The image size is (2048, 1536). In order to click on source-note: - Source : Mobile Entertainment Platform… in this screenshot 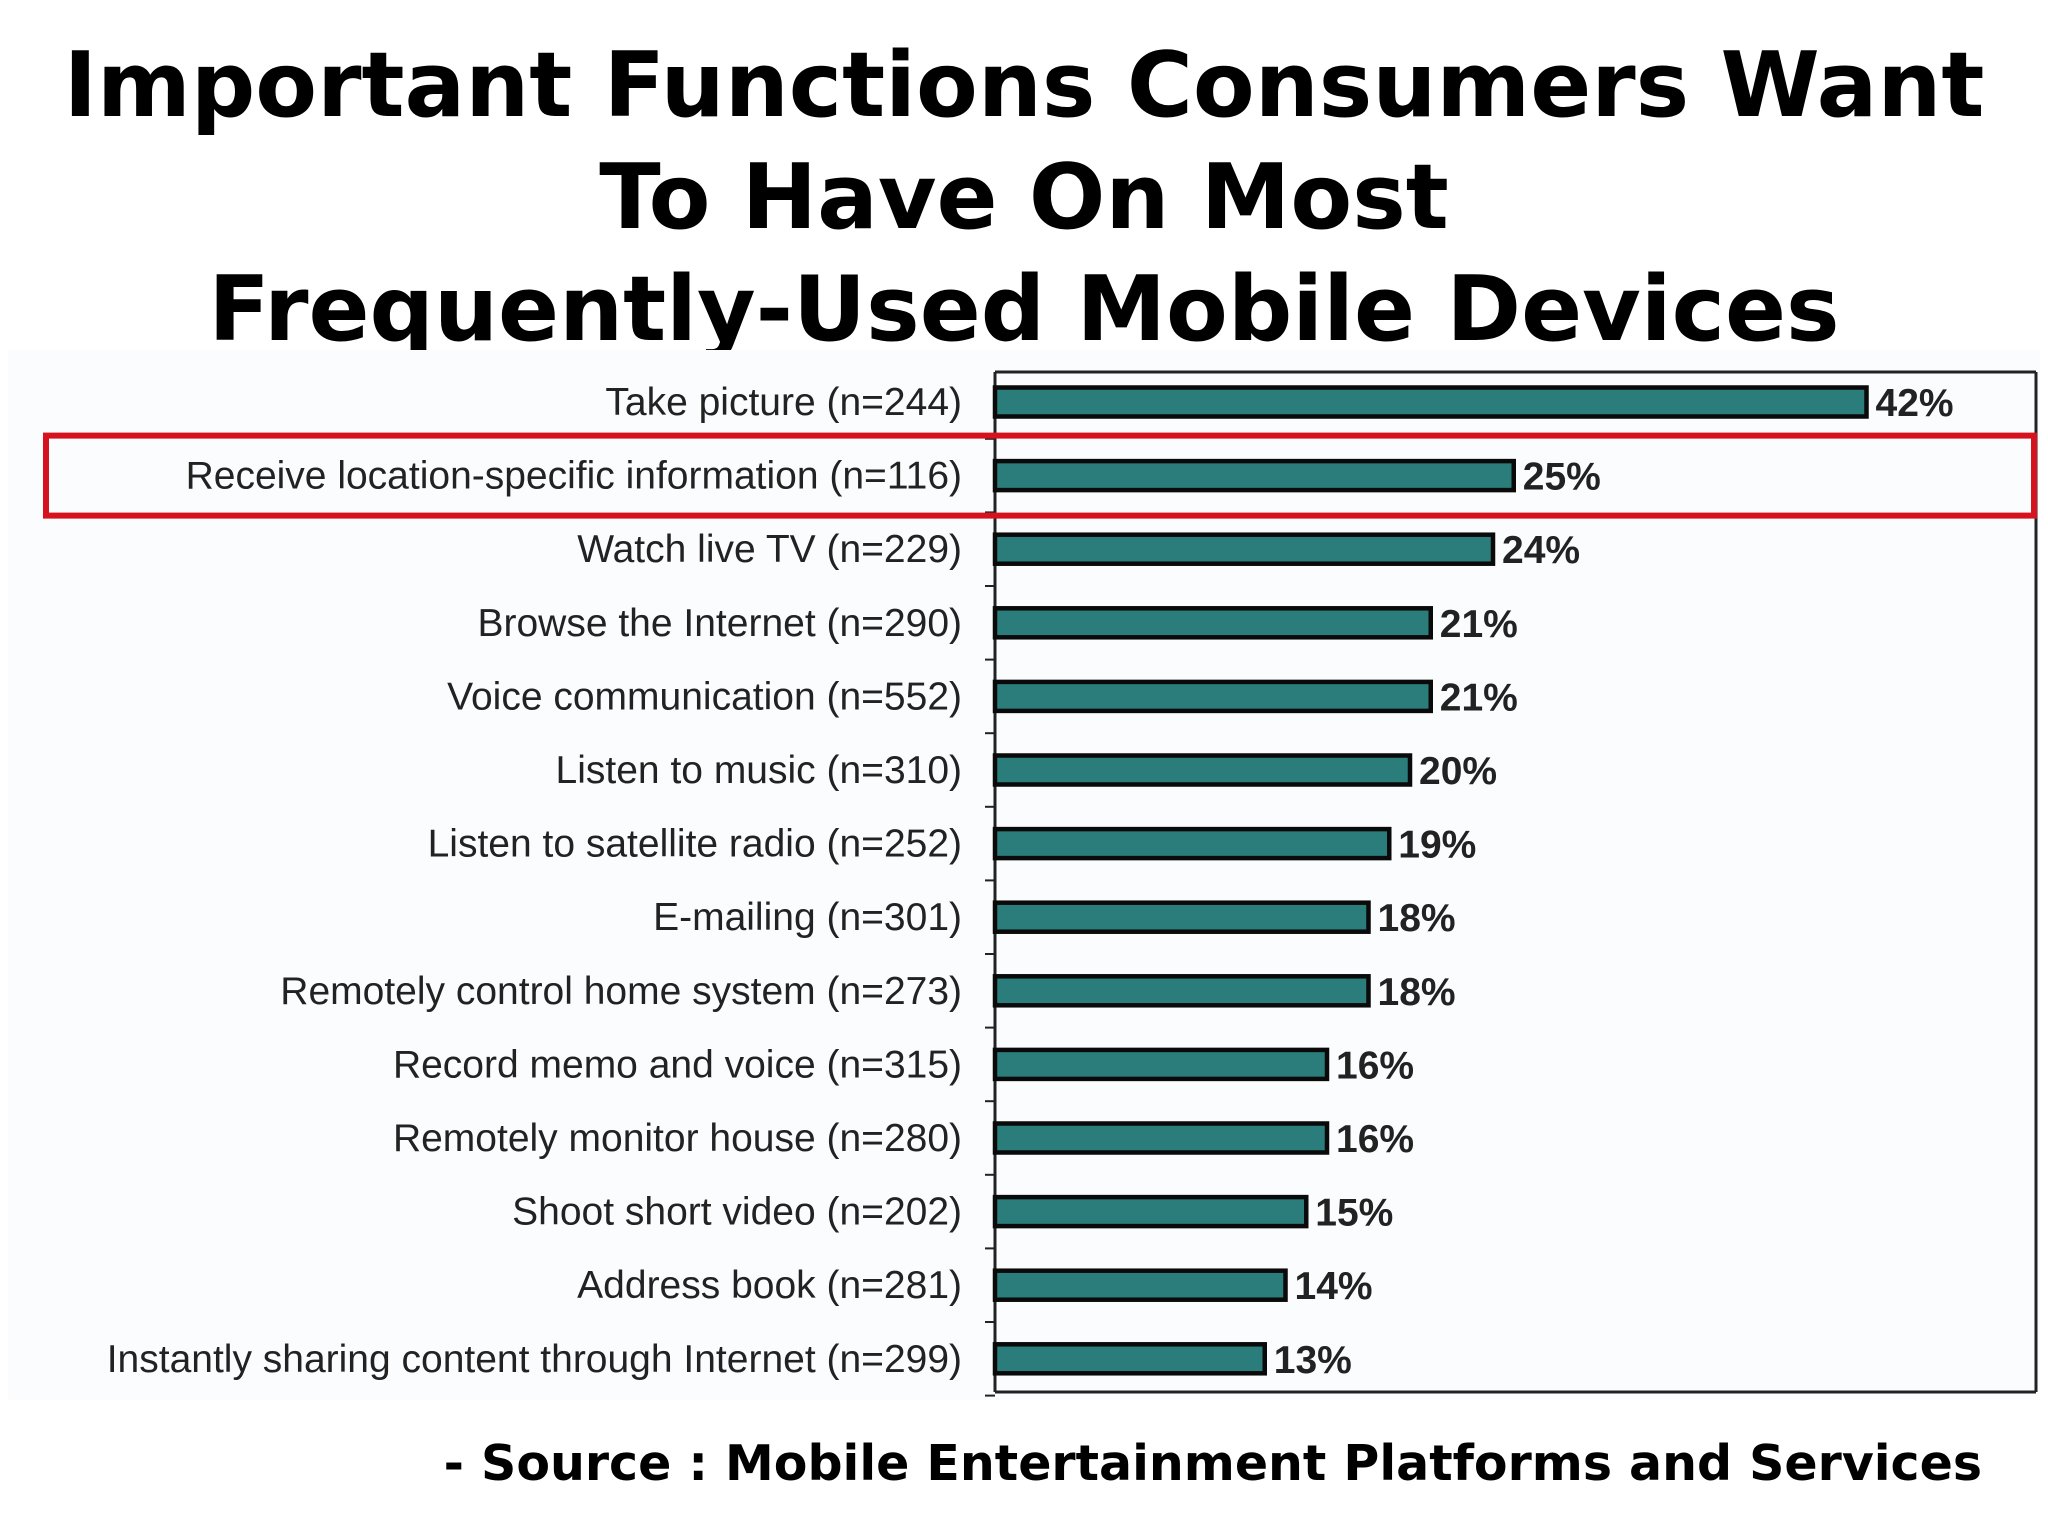, I will do `click(1212, 1463)`.